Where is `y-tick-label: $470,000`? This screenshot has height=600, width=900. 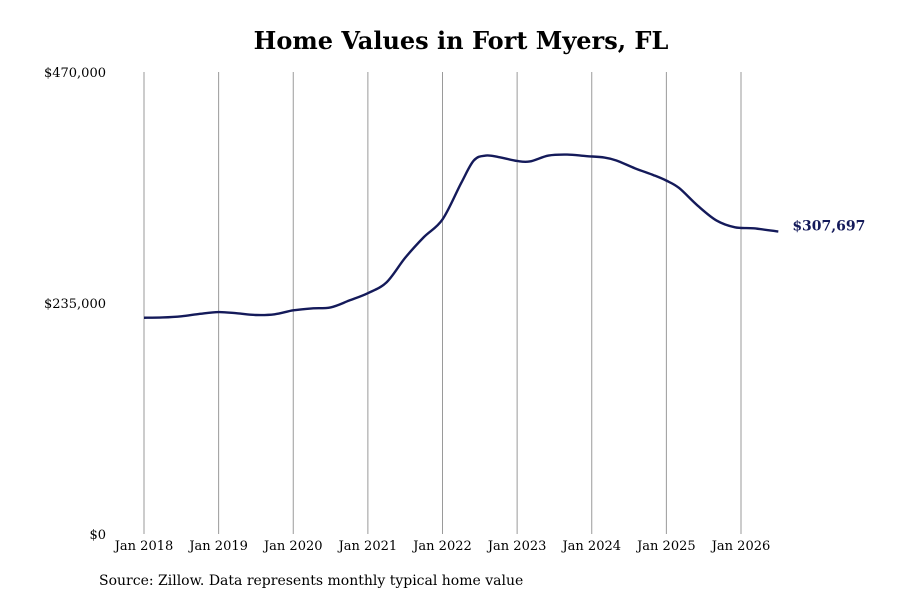
y-tick-label: $470,000 is located at coordinates (75, 73).